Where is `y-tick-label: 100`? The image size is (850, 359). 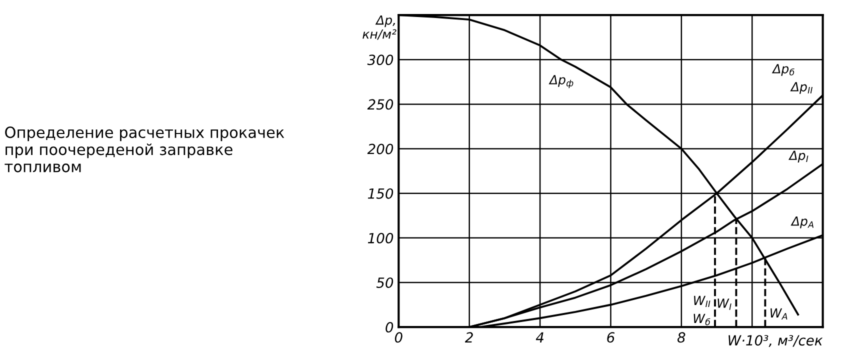
y-tick-label: 100 is located at coordinates (381, 238).